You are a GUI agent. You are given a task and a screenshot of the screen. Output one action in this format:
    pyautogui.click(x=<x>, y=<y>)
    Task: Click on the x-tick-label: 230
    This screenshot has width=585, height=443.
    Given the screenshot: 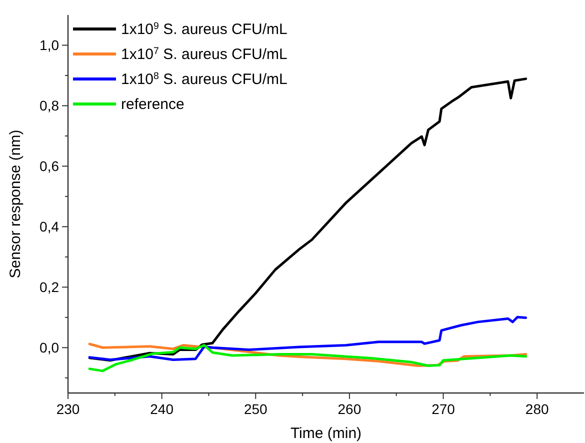 What is the action you would take?
    pyautogui.click(x=68, y=409)
    